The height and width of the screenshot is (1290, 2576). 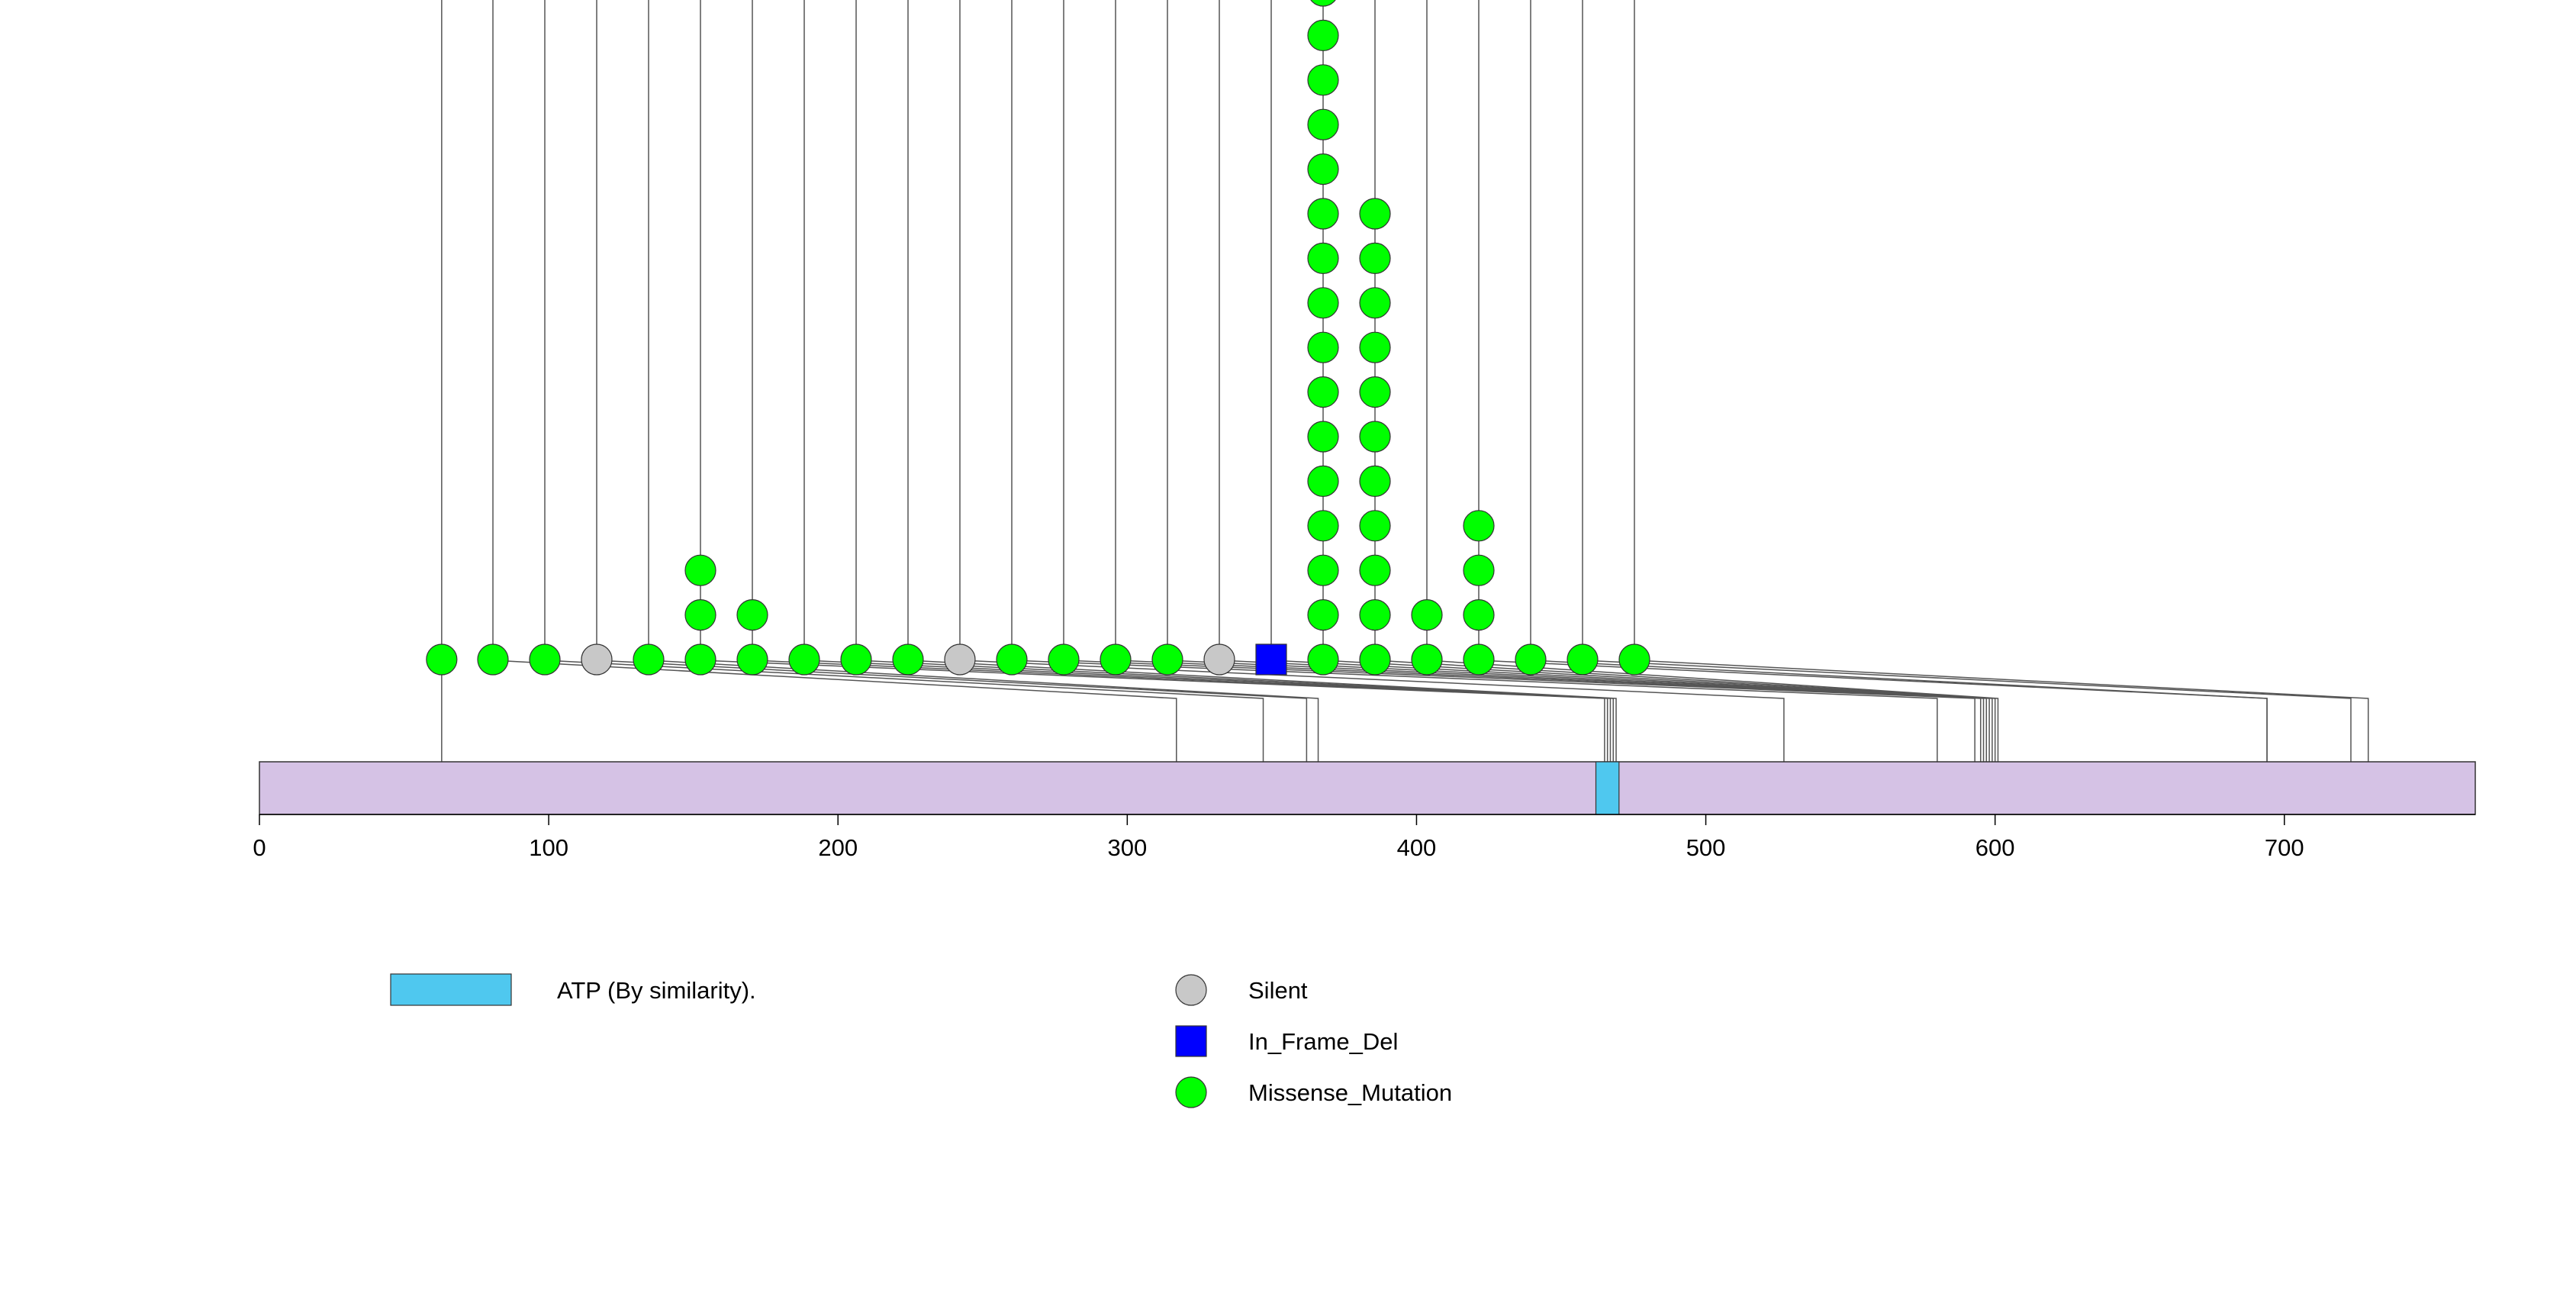 I want to click on legend-in-frame-del-icon, so click(x=1191, y=1041).